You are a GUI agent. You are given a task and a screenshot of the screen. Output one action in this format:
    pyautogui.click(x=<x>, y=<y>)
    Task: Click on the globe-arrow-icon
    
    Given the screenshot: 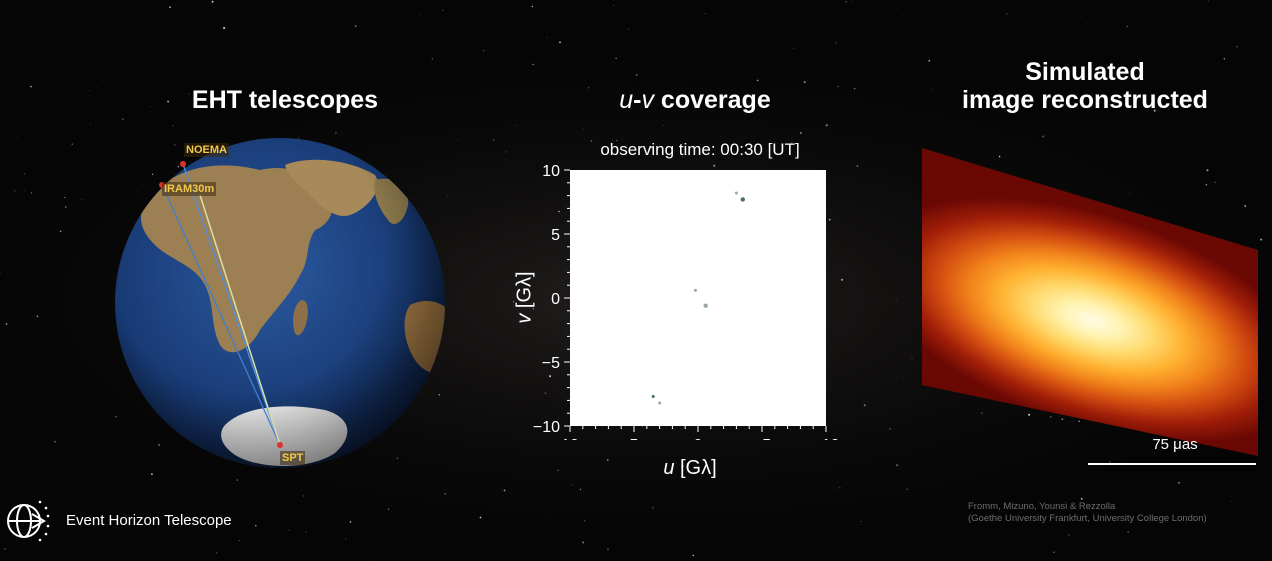 What is the action you would take?
    pyautogui.click(x=28, y=521)
    